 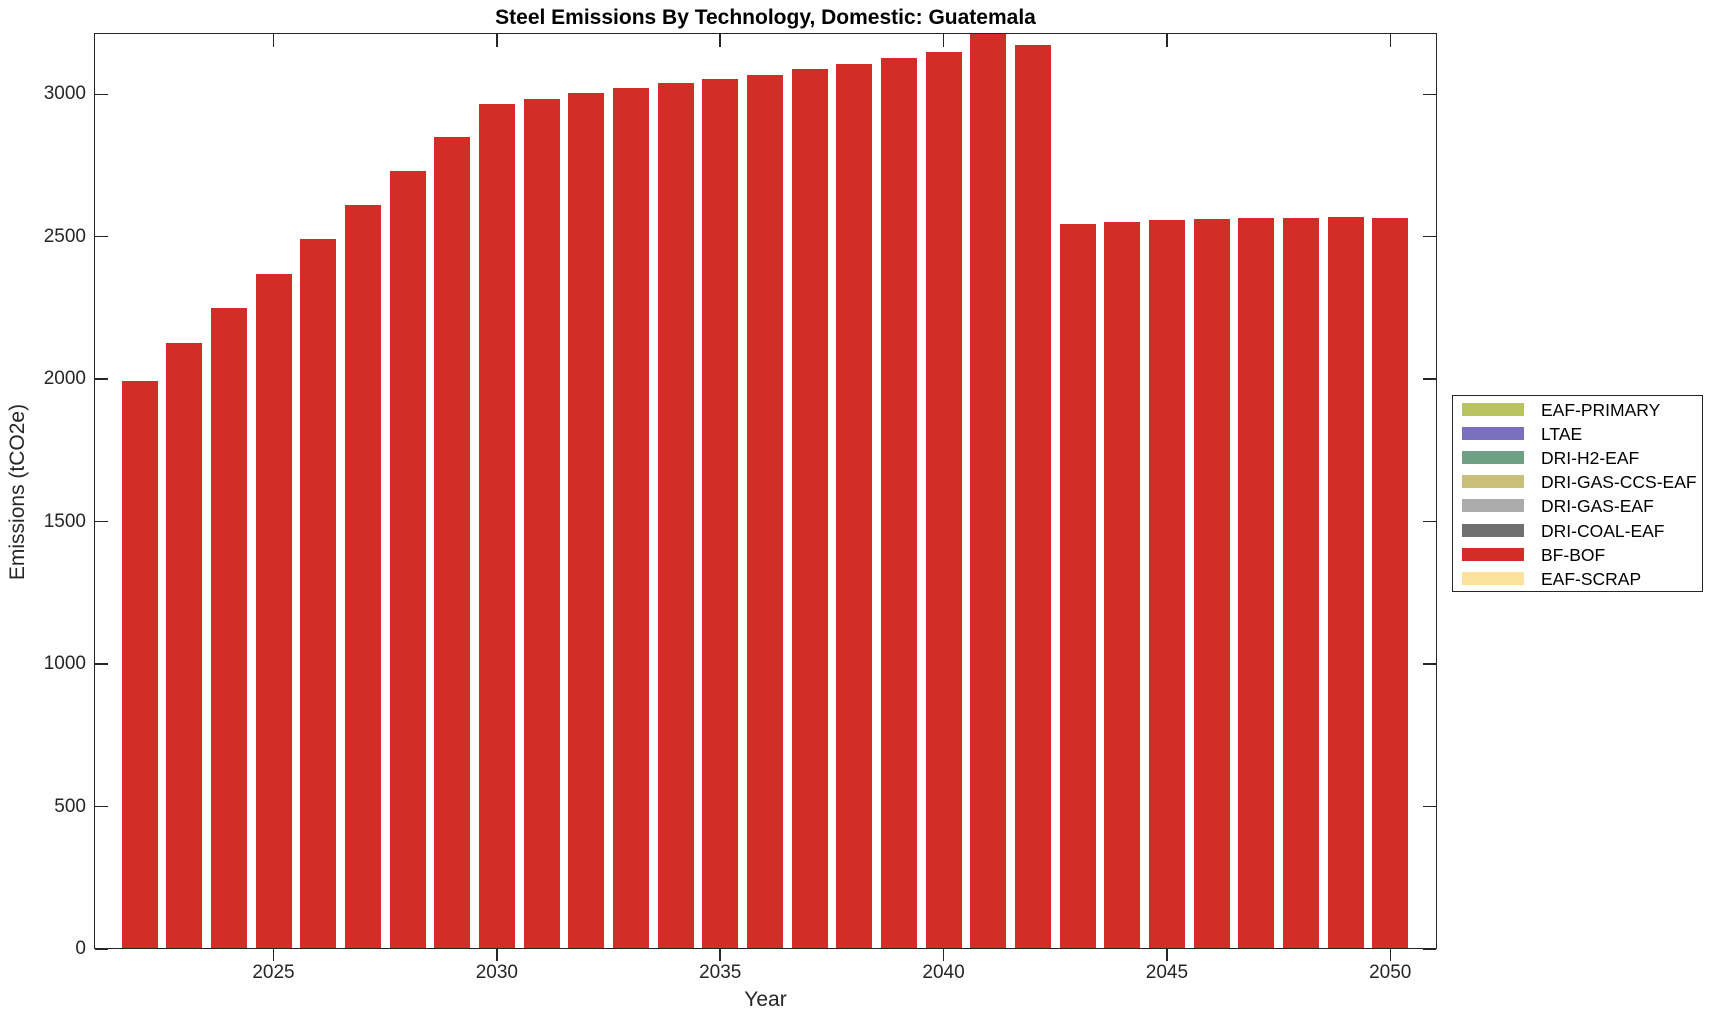 I want to click on legend-item: DRI-GAS-CCS-EAF, so click(x=1577, y=482).